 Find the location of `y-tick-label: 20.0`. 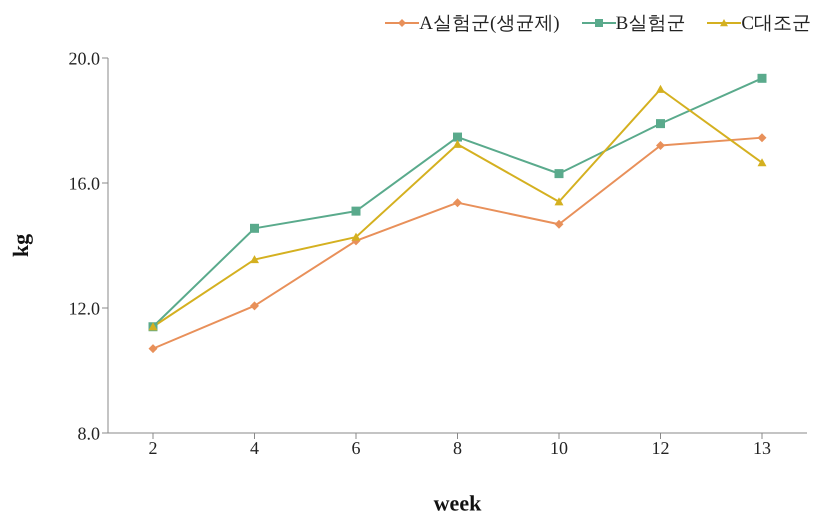

y-tick-label: 20.0 is located at coordinates (84, 58).